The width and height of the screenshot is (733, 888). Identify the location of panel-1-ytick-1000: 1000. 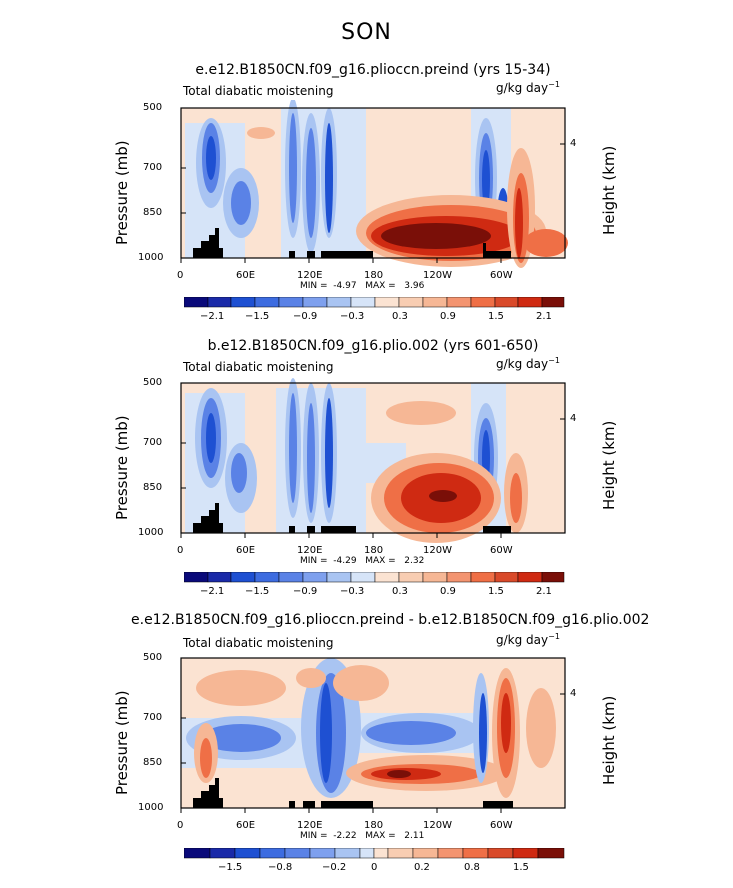
(151, 257).